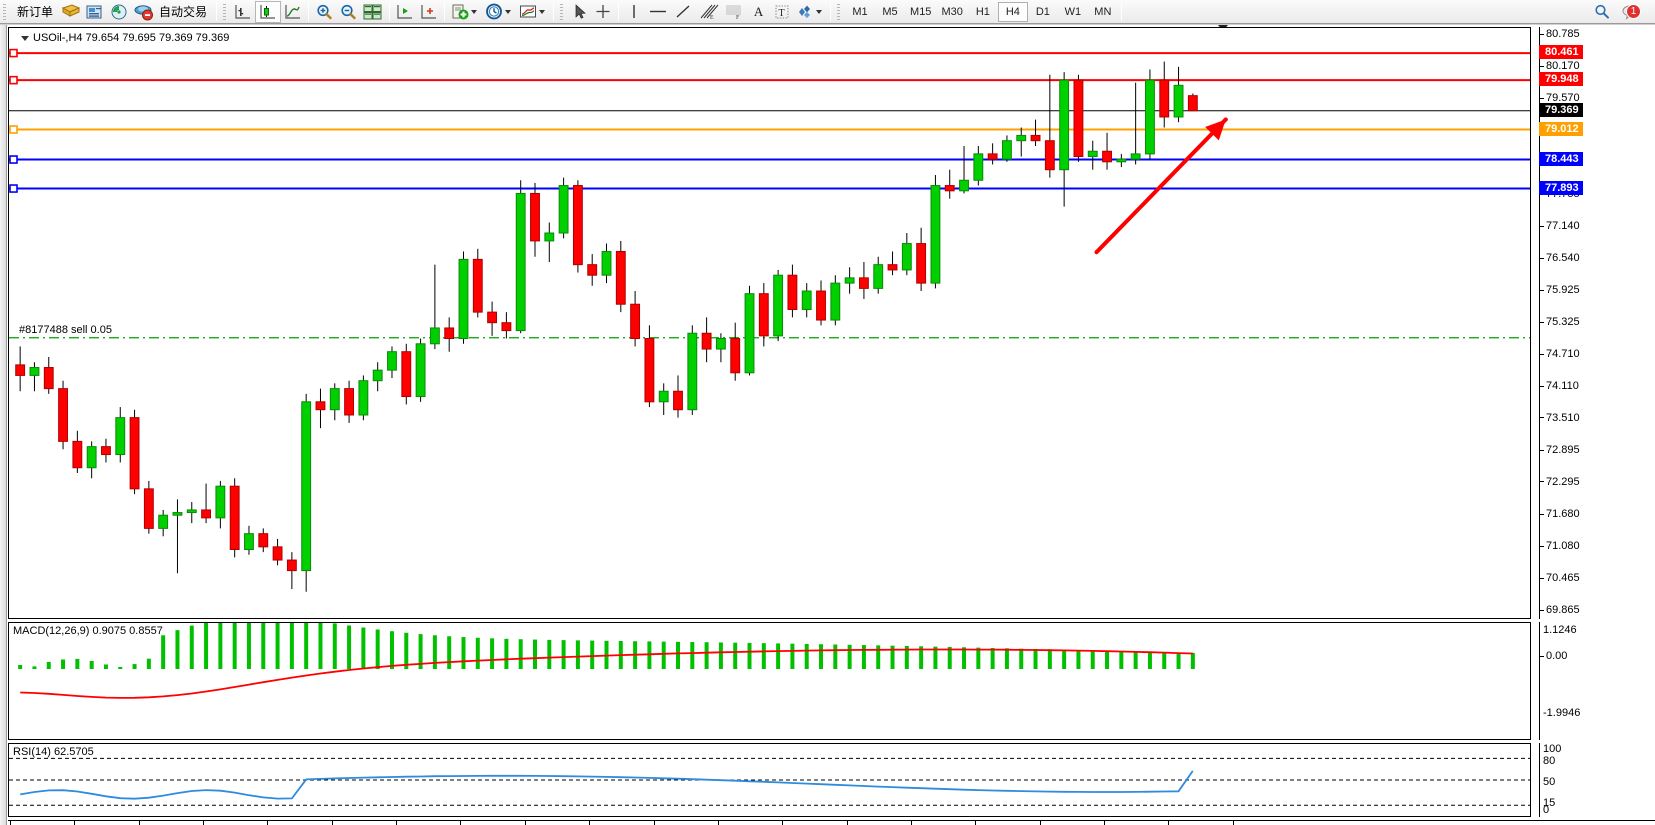 This screenshot has width=1655, height=825. Describe the element at coordinates (982, 11) in the screenshot. I see `timeframe-h1: H1` at that location.